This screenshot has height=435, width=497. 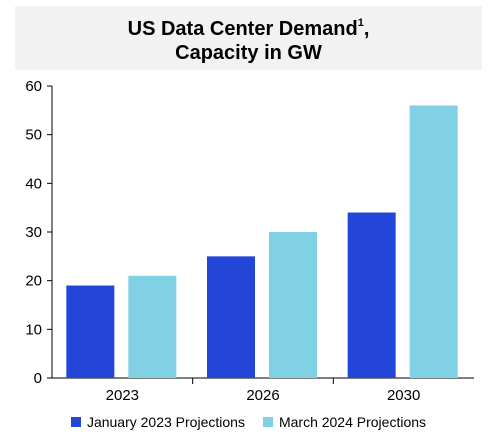 I want to click on chart-title-line1: US Data Center Demand, so click(x=242, y=29).